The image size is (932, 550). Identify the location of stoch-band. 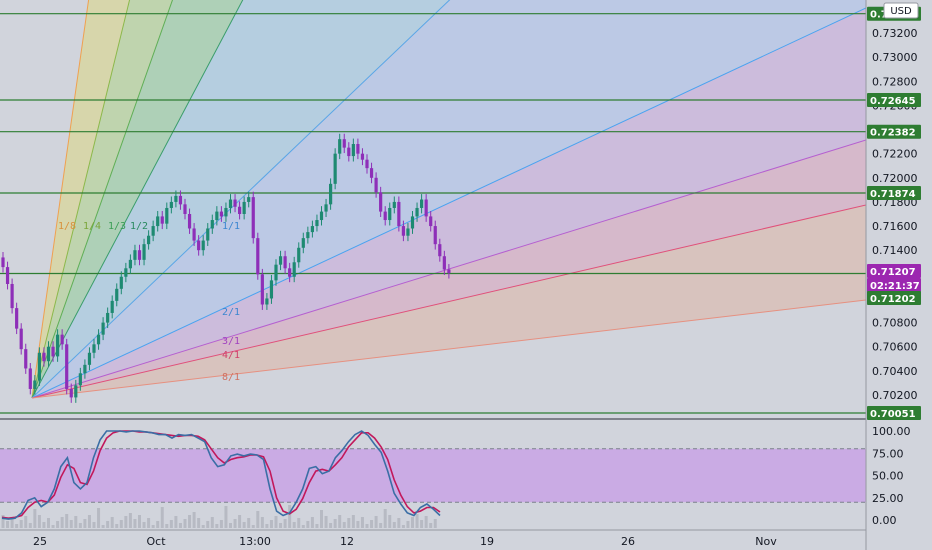
(433, 475).